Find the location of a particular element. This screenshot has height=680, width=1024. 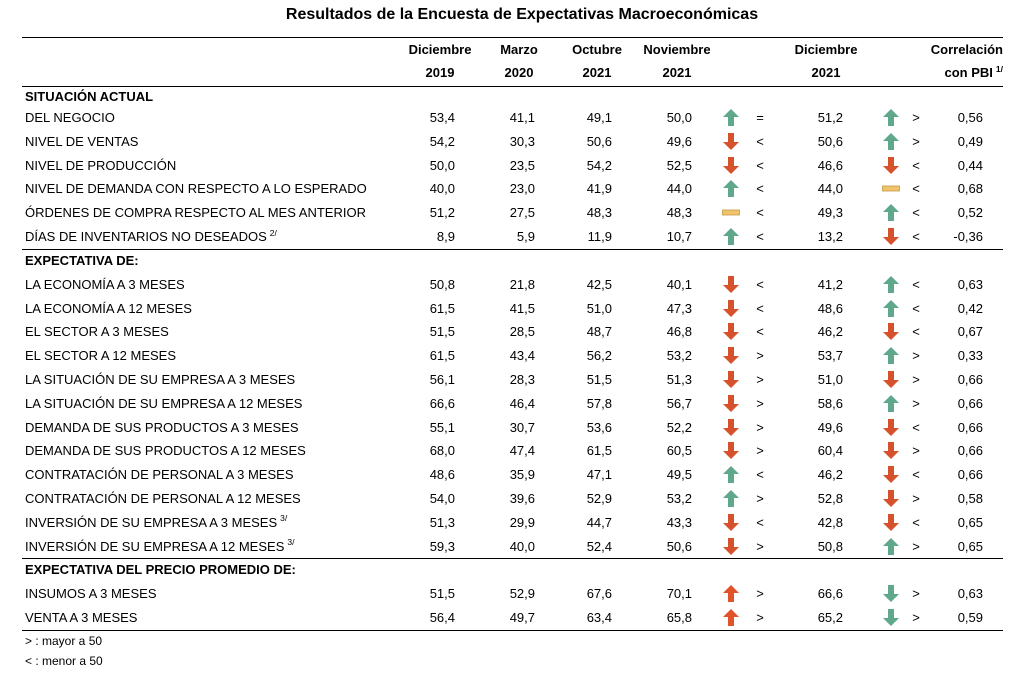

value-mar-2020: 47,4 is located at coordinates (522, 451).